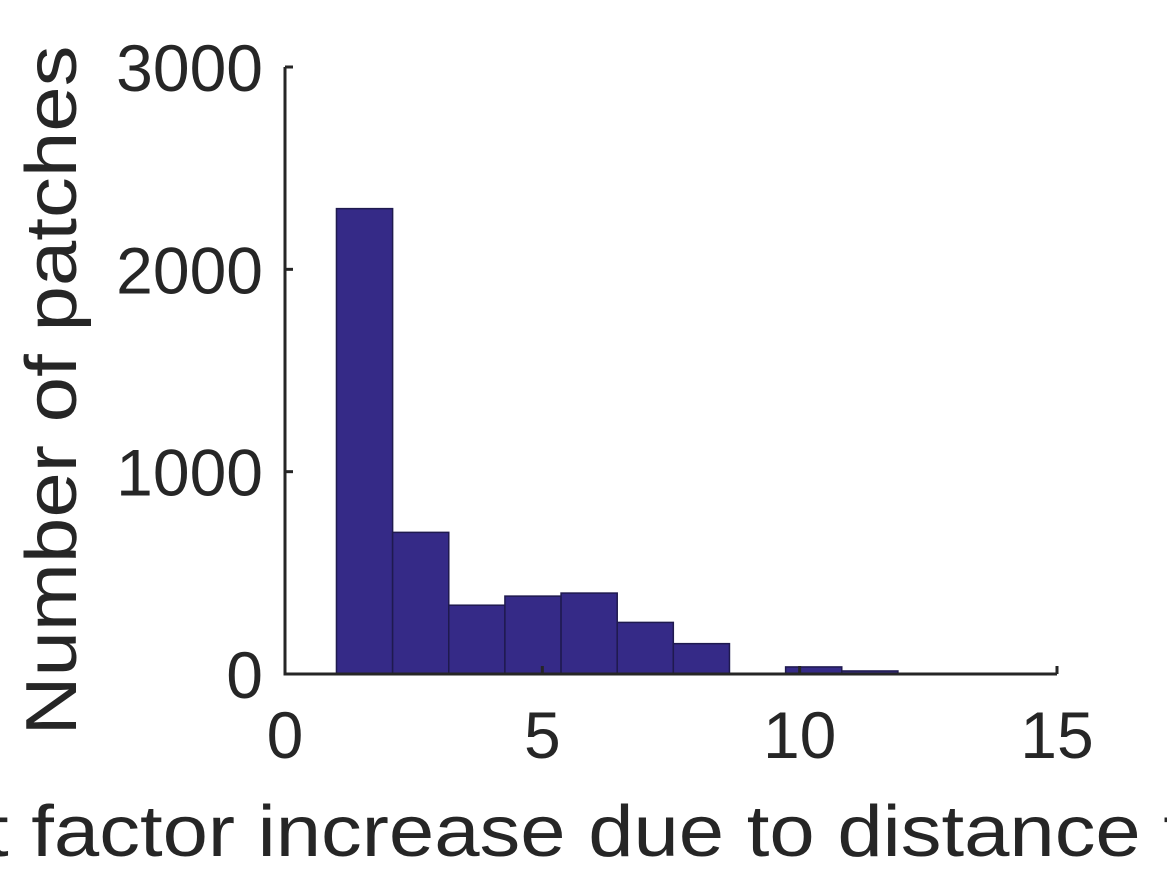  I want to click on x-axis-label: t factor increase due to distance f, so click(583, 832).